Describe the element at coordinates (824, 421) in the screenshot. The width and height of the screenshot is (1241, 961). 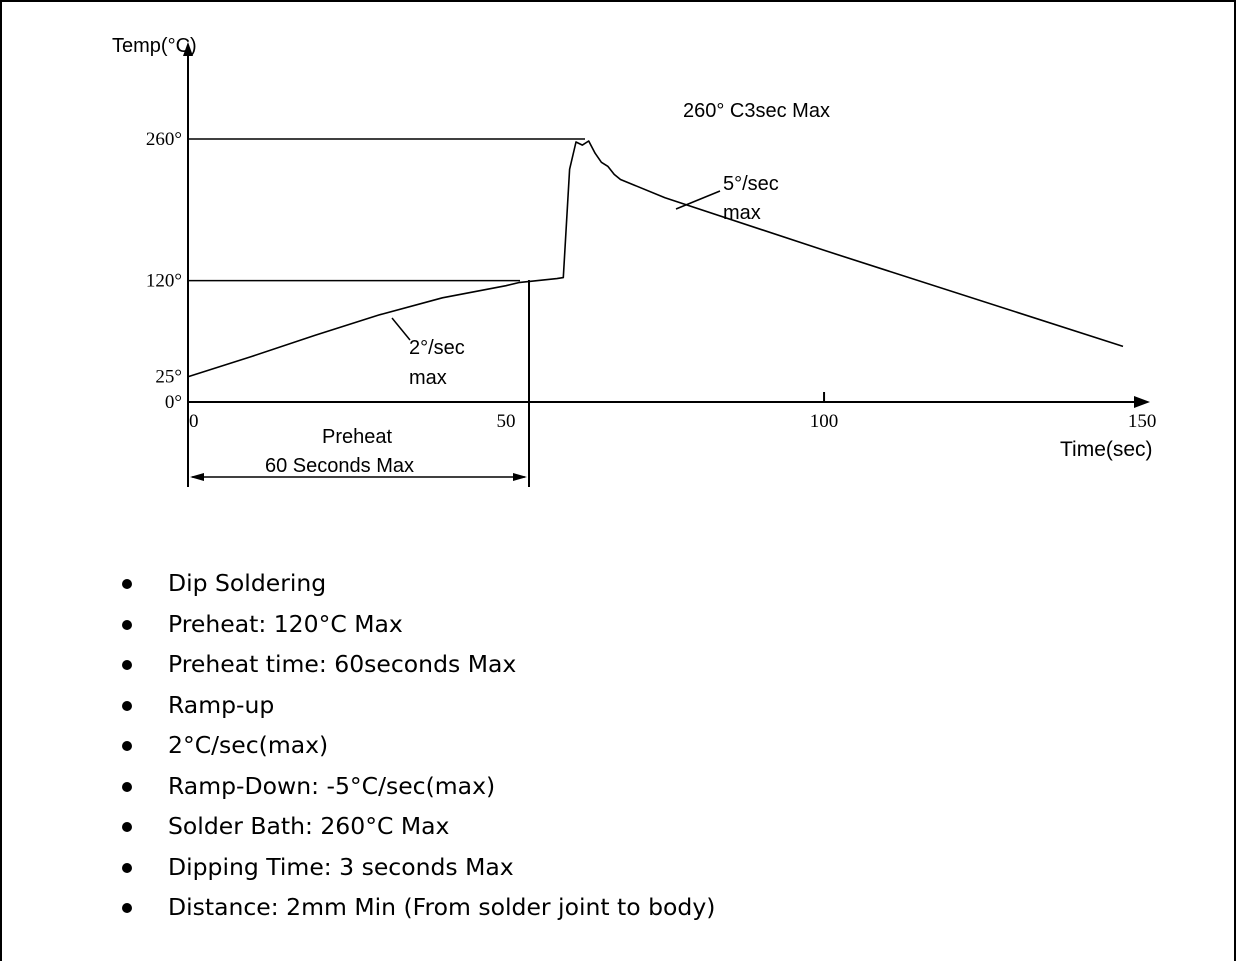
I see `x-tick-label: 100` at that location.